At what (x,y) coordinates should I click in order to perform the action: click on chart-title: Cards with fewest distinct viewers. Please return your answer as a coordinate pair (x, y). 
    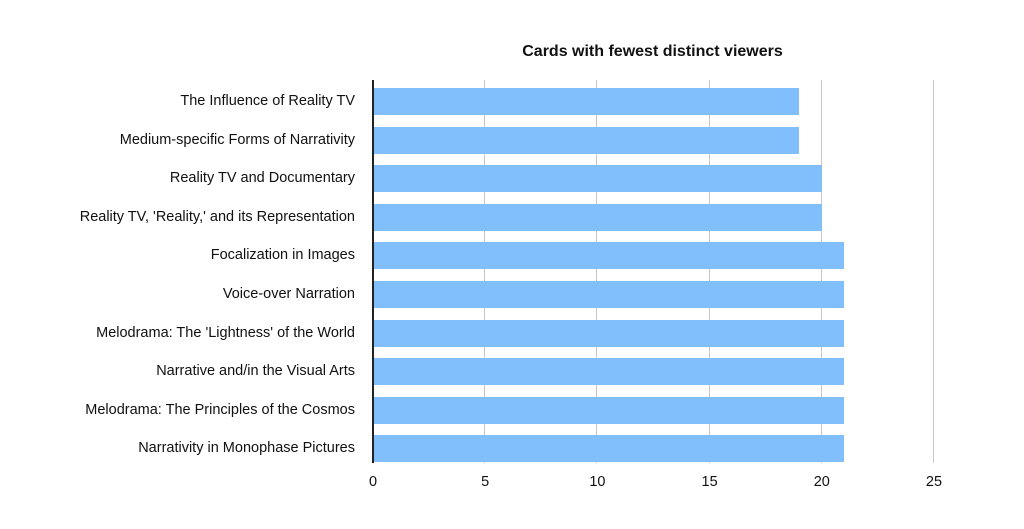
    Looking at the image, I should click on (652, 51).